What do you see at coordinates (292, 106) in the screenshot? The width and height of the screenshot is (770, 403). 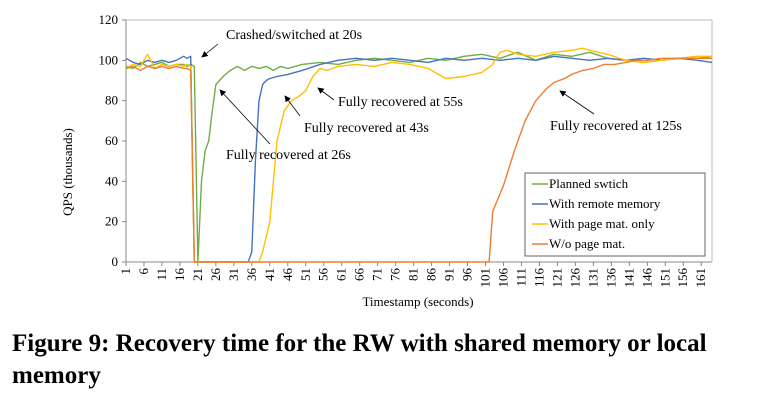 I see `annotation-recovered-43-arrow` at bounding box center [292, 106].